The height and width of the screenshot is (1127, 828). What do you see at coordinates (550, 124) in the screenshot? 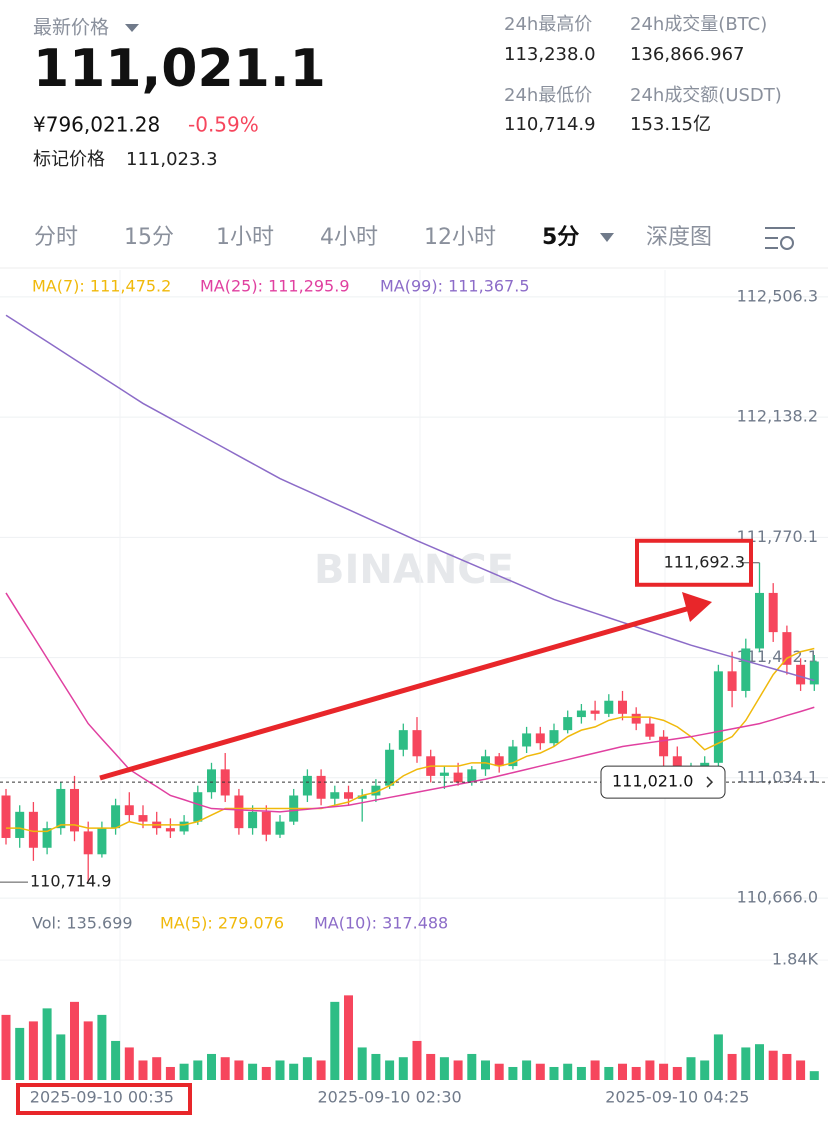
I see `stat-value: 110,714.9` at bounding box center [550, 124].